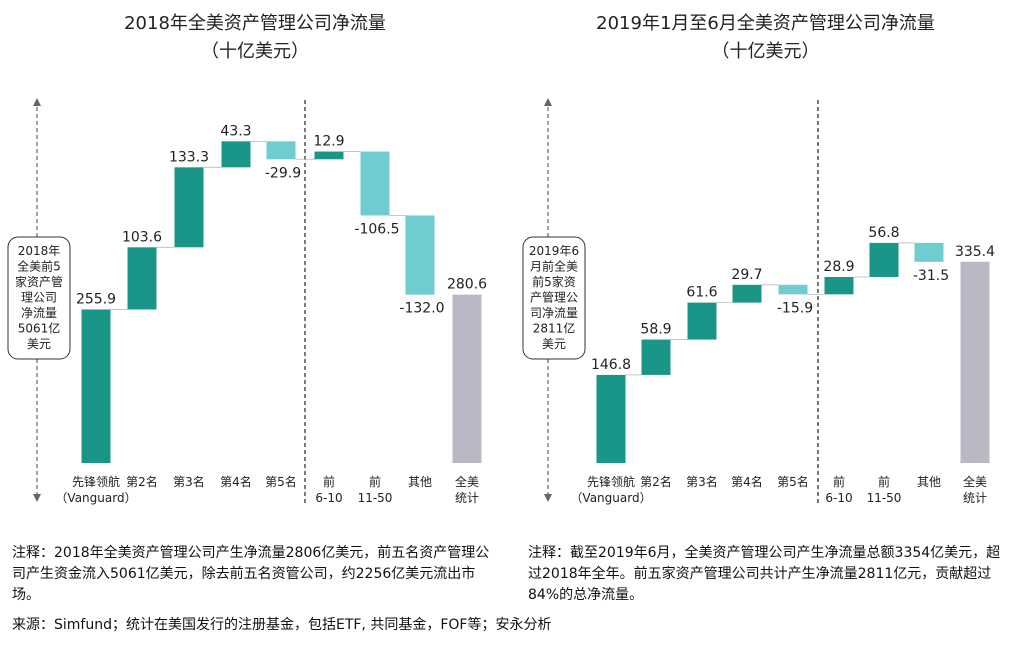 This screenshot has width=1021, height=653. Describe the element at coordinates (328, 142) in the screenshot. I see `data-label: 12.9` at that location.